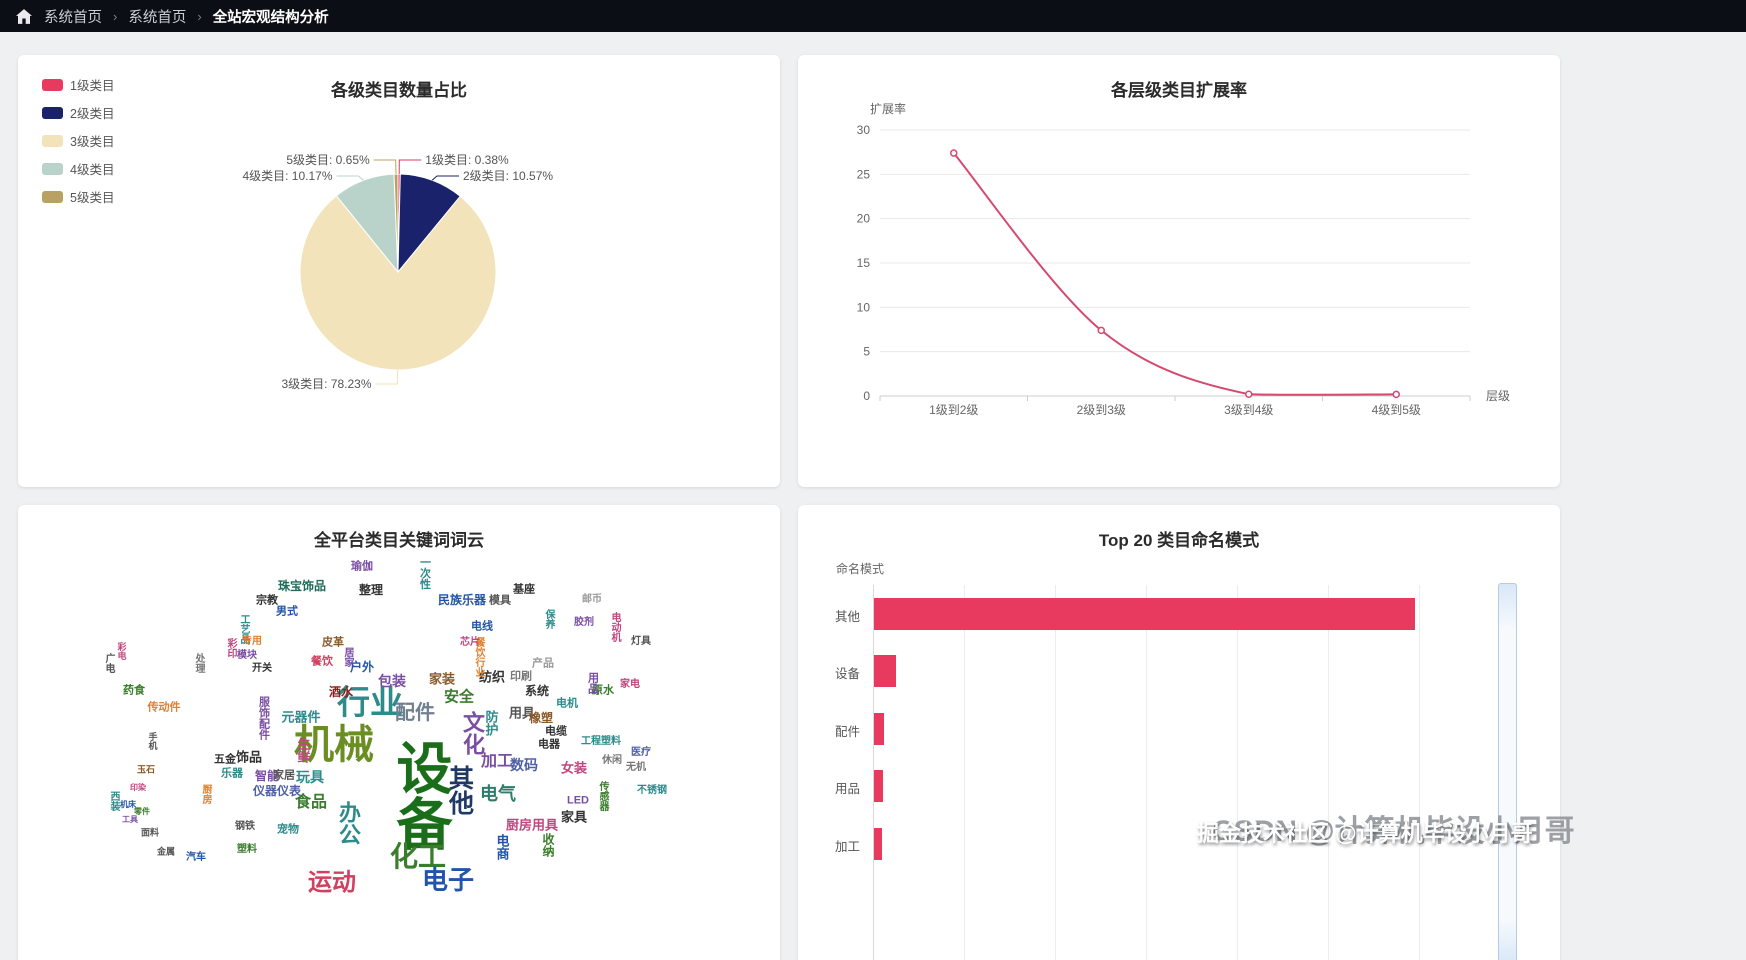 This screenshot has width=1746, height=960. What do you see at coordinates (247, 849) in the screenshot?
I see `cloud-word: 塑料` at bounding box center [247, 849].